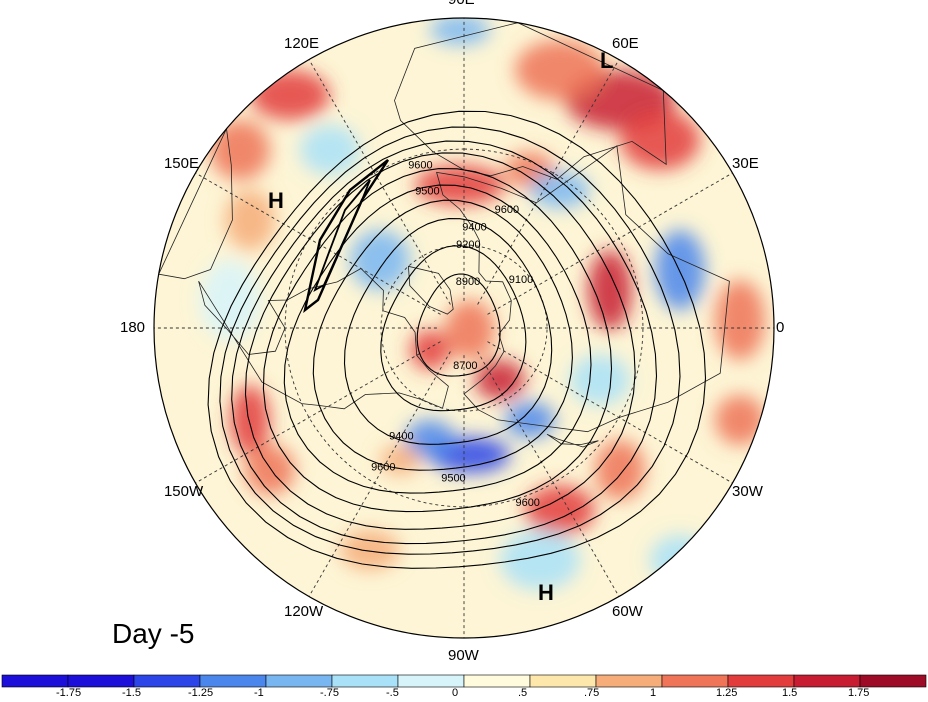 The image size is (928, 702). What do you see at coordinates (465, 366) in the screenshot?
I see `contour-label: 8700` at bounding box center [465, 366].